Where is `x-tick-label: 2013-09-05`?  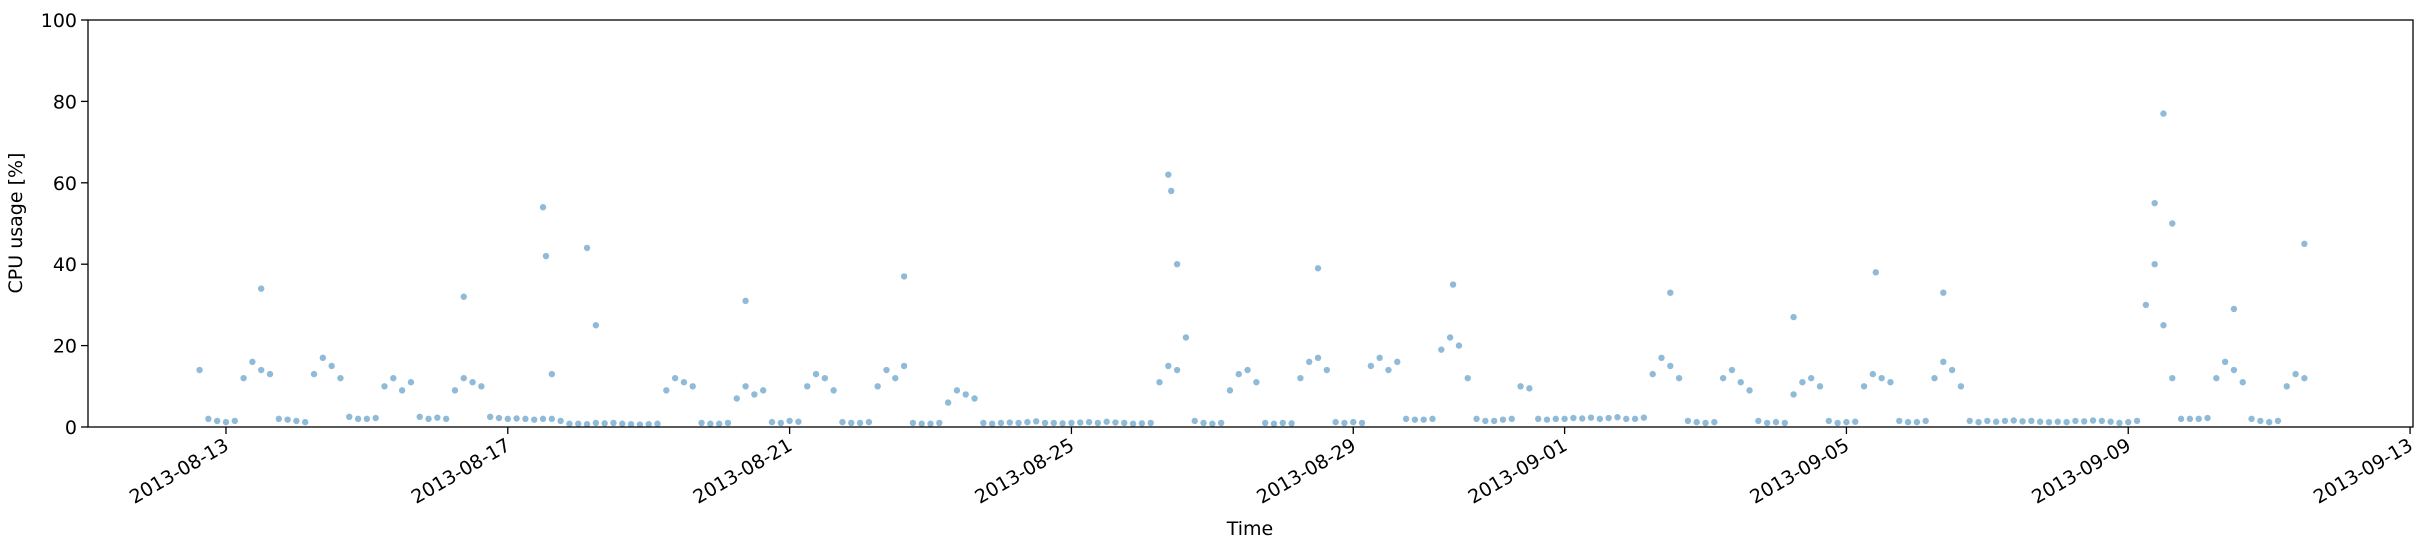 x-tick-label: 2013-09-05 is located at coordinates (1799, 471).